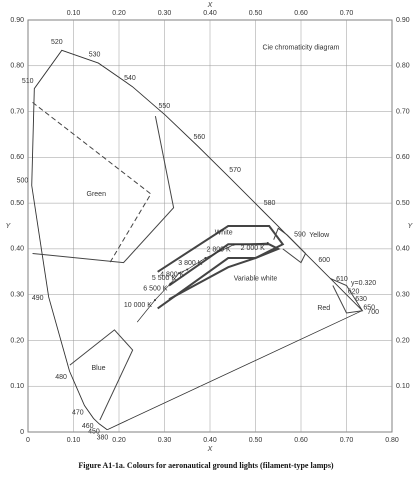 Image resolution: width=417 pixels, height=477 pixels. What do you see at coordinates (403, 386) in the screenshot?
I see `y2-tick-label: 0.10` at bounding box center [403, 386].